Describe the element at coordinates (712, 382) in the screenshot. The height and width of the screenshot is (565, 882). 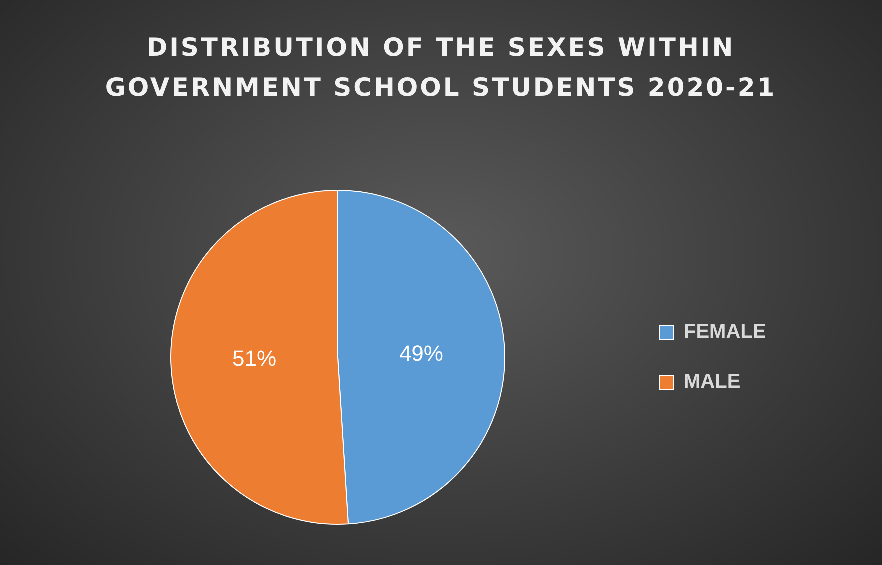
I see `legend-label: MALE` at that location.